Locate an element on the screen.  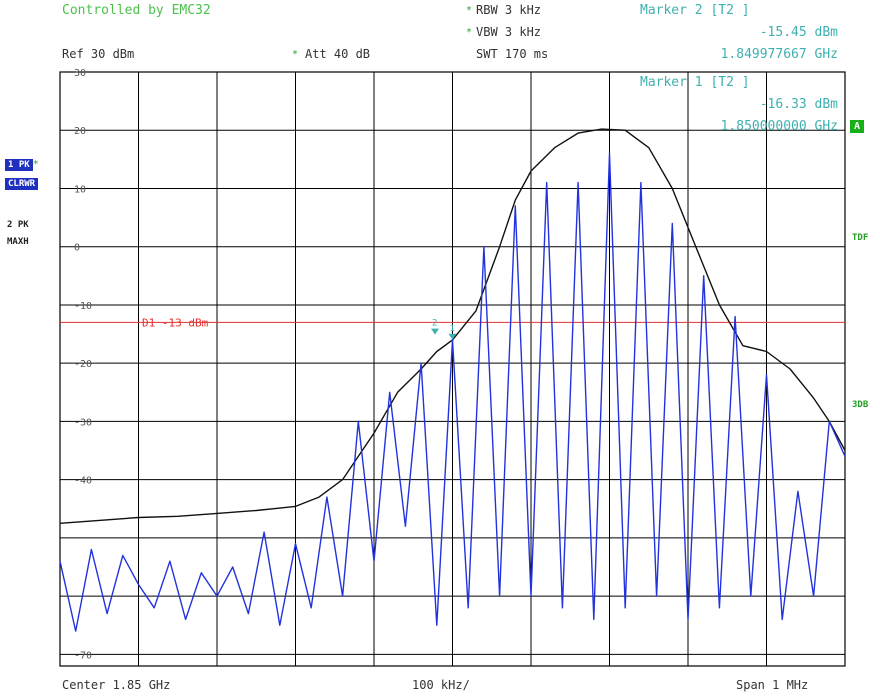
display-line: D1 -13 dBm is located at coordinates (452, 322).